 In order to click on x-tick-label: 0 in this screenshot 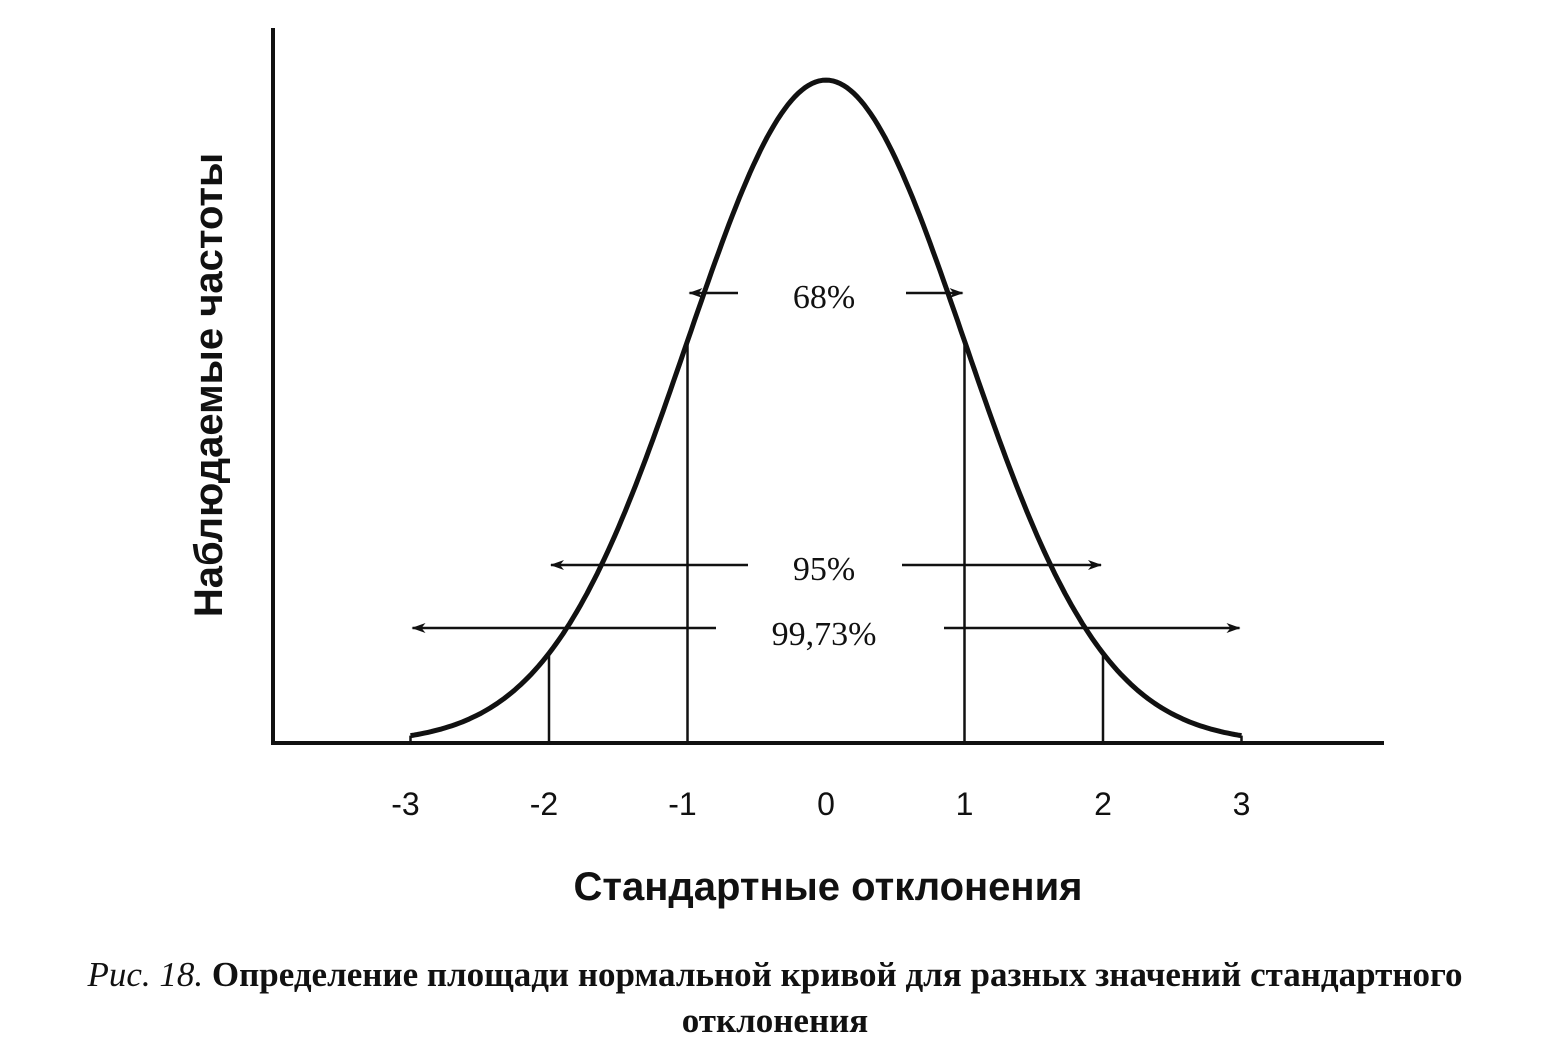, I will do `click(826, 804)`.